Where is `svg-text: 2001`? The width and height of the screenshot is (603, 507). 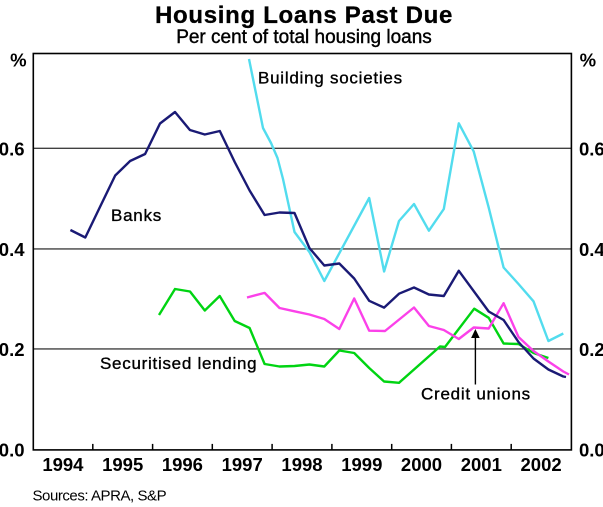 svg-text: 2001 is located at coordinates (481, 464).